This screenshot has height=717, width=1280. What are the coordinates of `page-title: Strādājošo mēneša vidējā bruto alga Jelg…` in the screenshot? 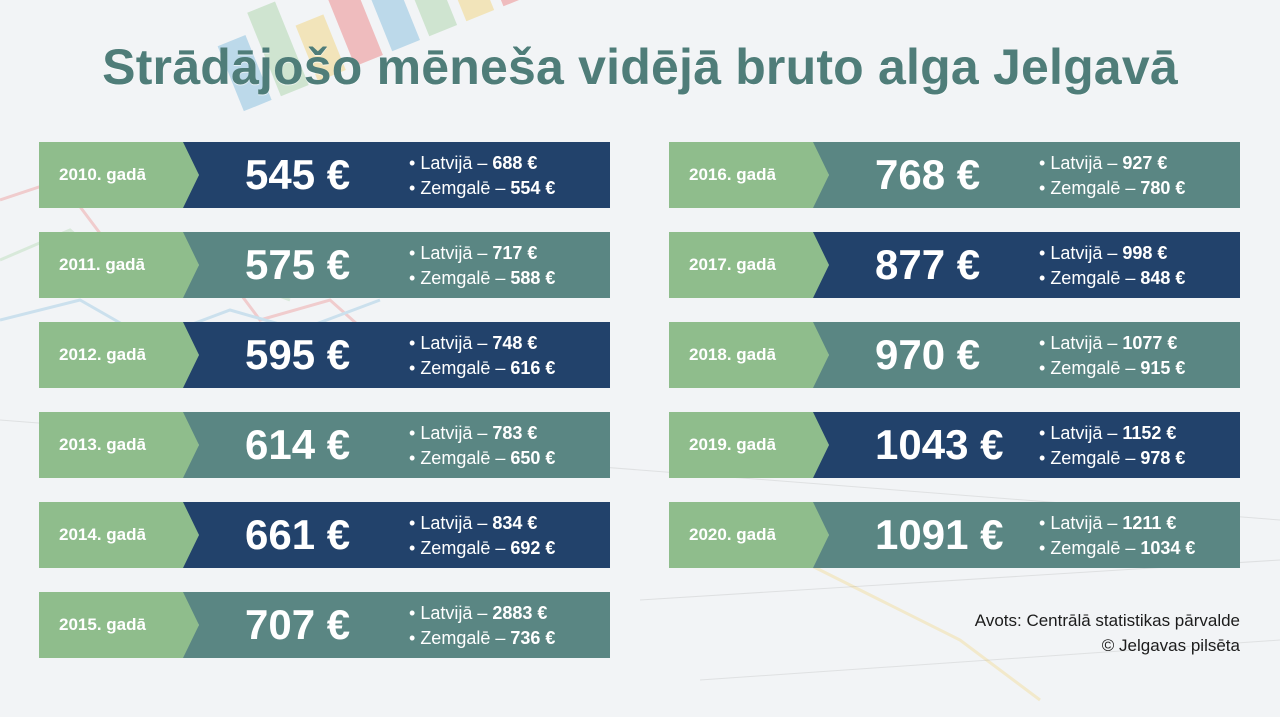 It's located at (640, 67).